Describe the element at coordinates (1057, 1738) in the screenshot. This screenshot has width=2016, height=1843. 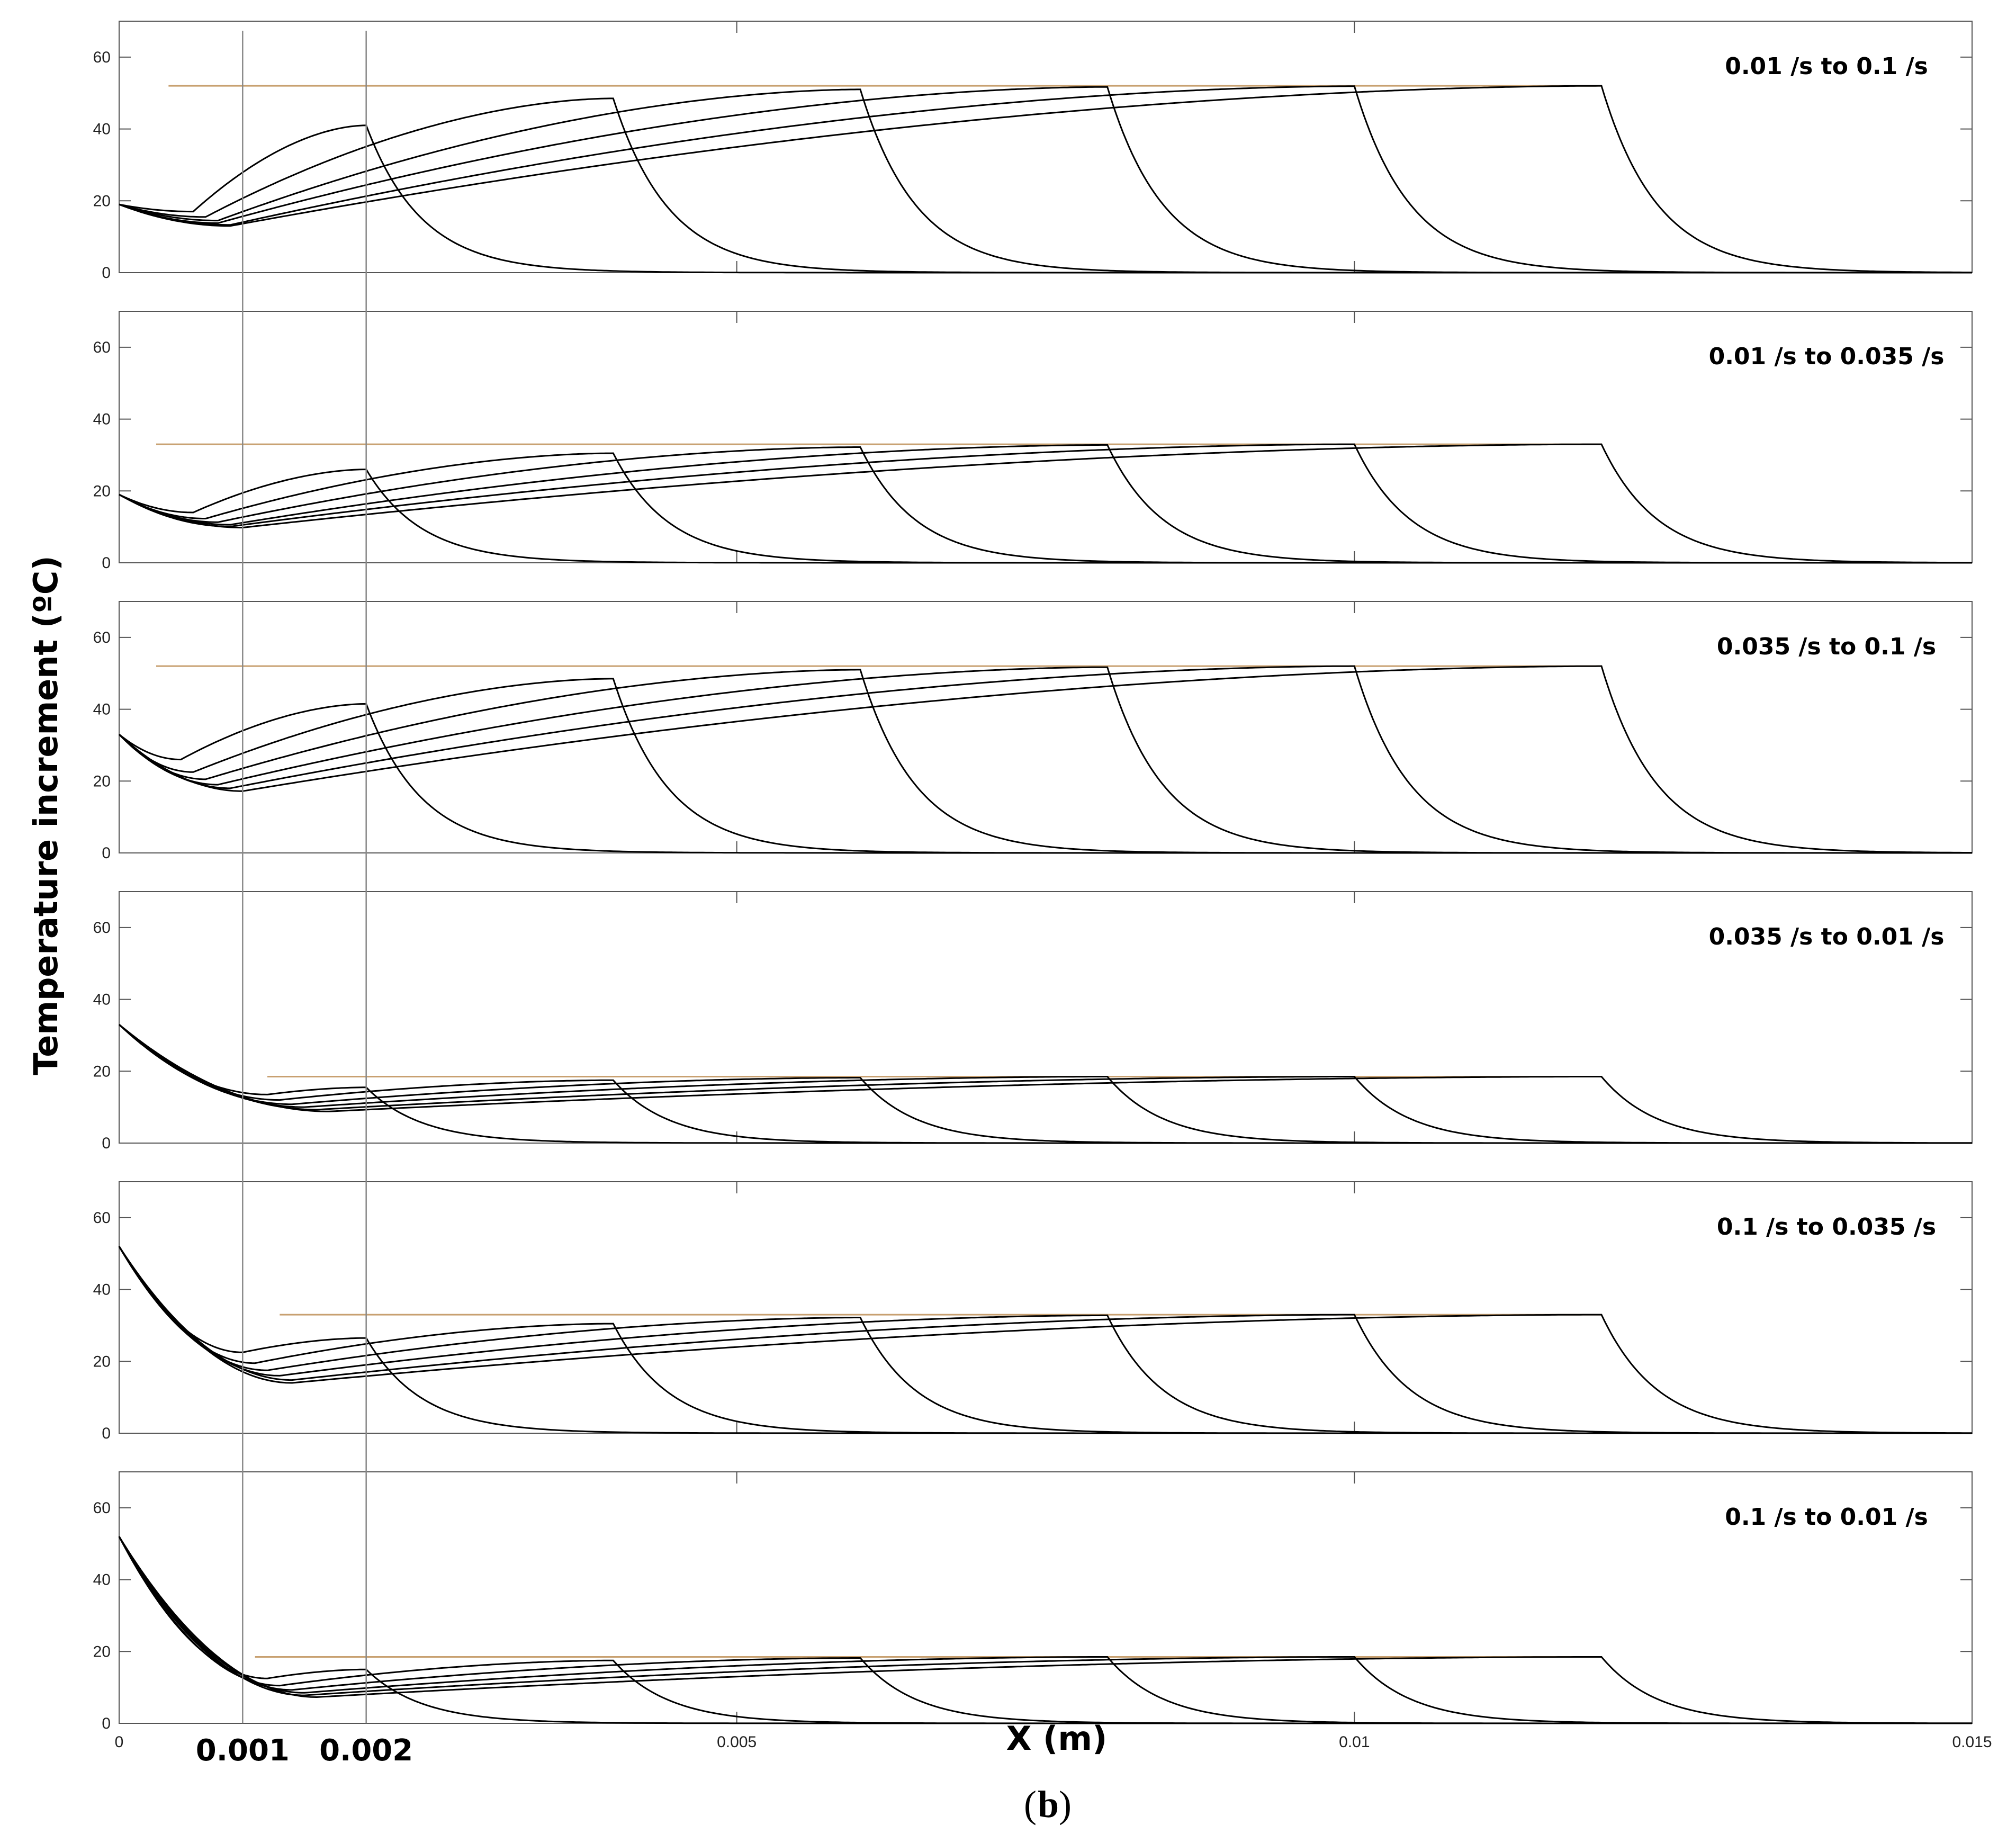
I see `x-axis-label: X (m)` at that location.